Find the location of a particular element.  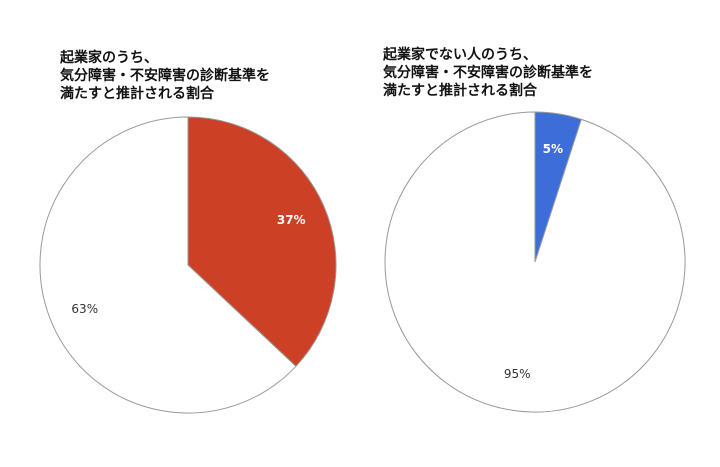

data-label: 5% is located at coordinates (553, 149).